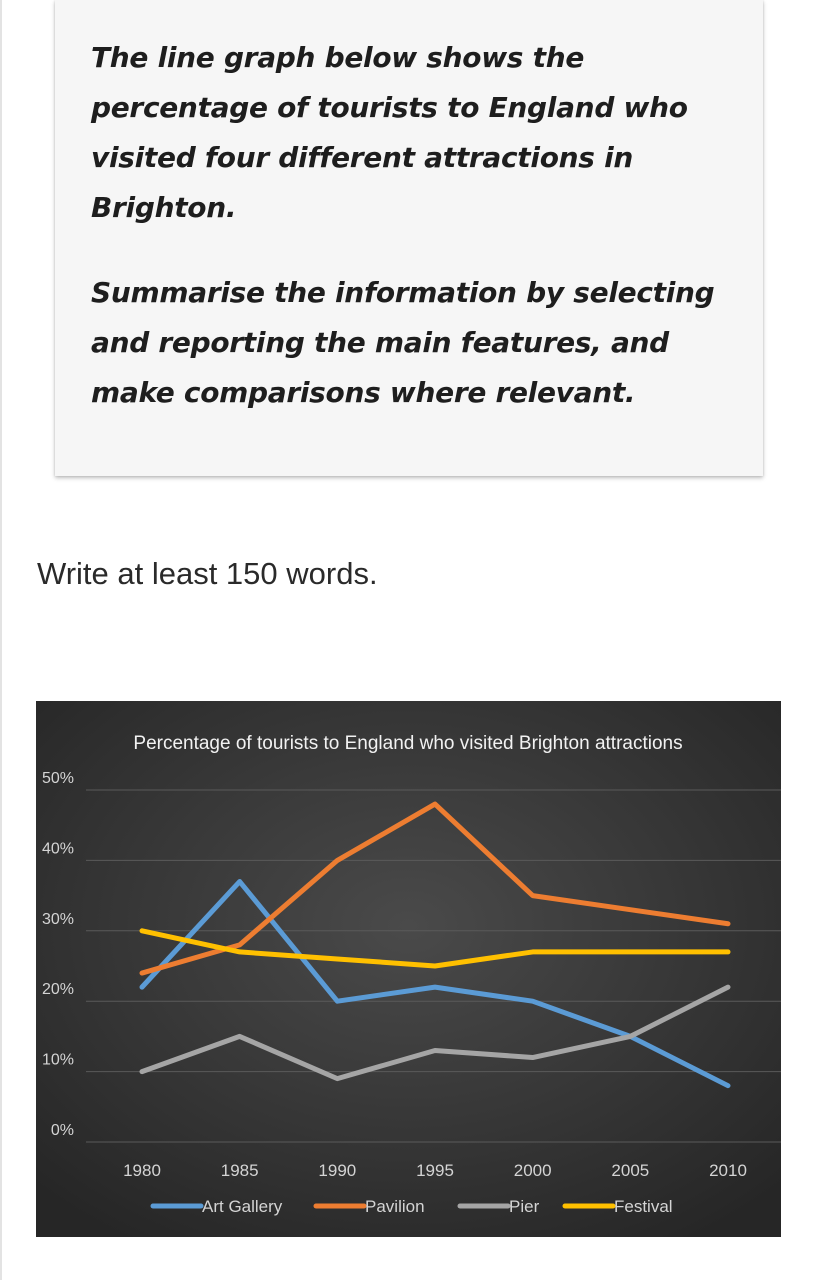 The height and width of the screenshot is (1280, 816). What do you see at coordinates (58, 848) in the screenshot?
I see `y-tick-label: 40%` at bounding box center [58, 848].